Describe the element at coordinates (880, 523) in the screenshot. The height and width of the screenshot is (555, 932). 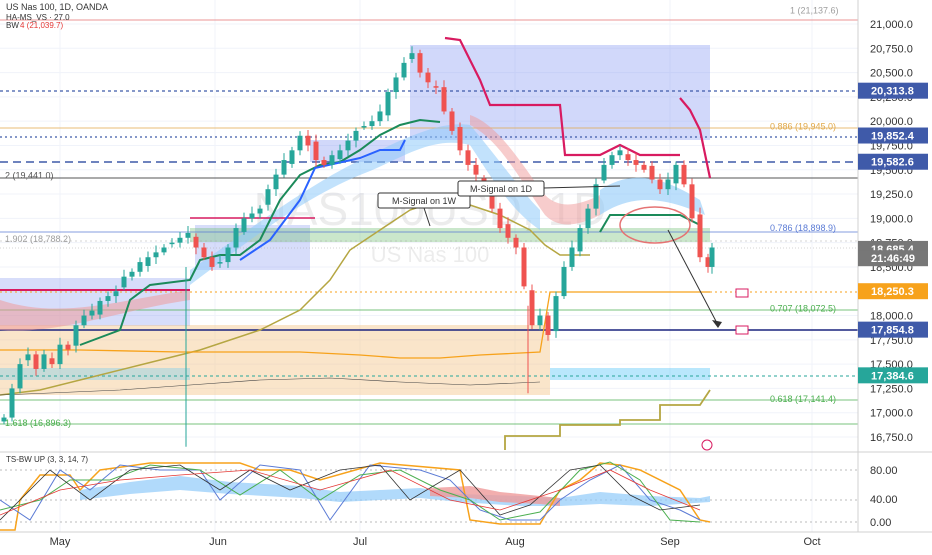
I see `osc-tick-label: 0.00` at that location.